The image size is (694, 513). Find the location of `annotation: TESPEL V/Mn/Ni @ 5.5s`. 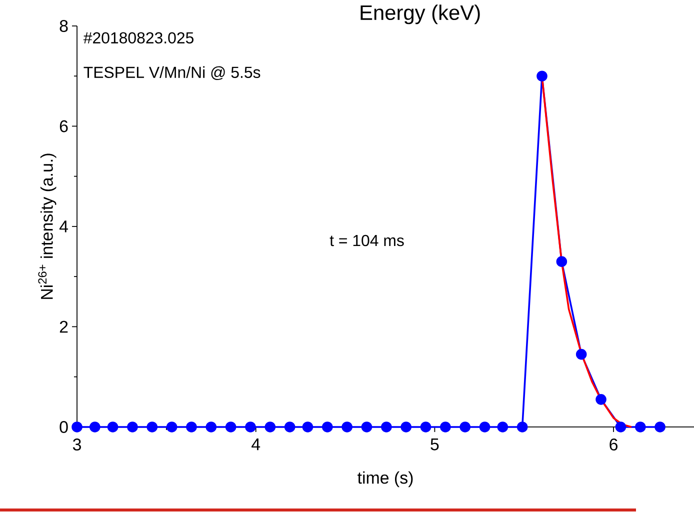

annotation: TESPEL V/Mn/Ni @ 5.5s is located at coordinates (172, 73).